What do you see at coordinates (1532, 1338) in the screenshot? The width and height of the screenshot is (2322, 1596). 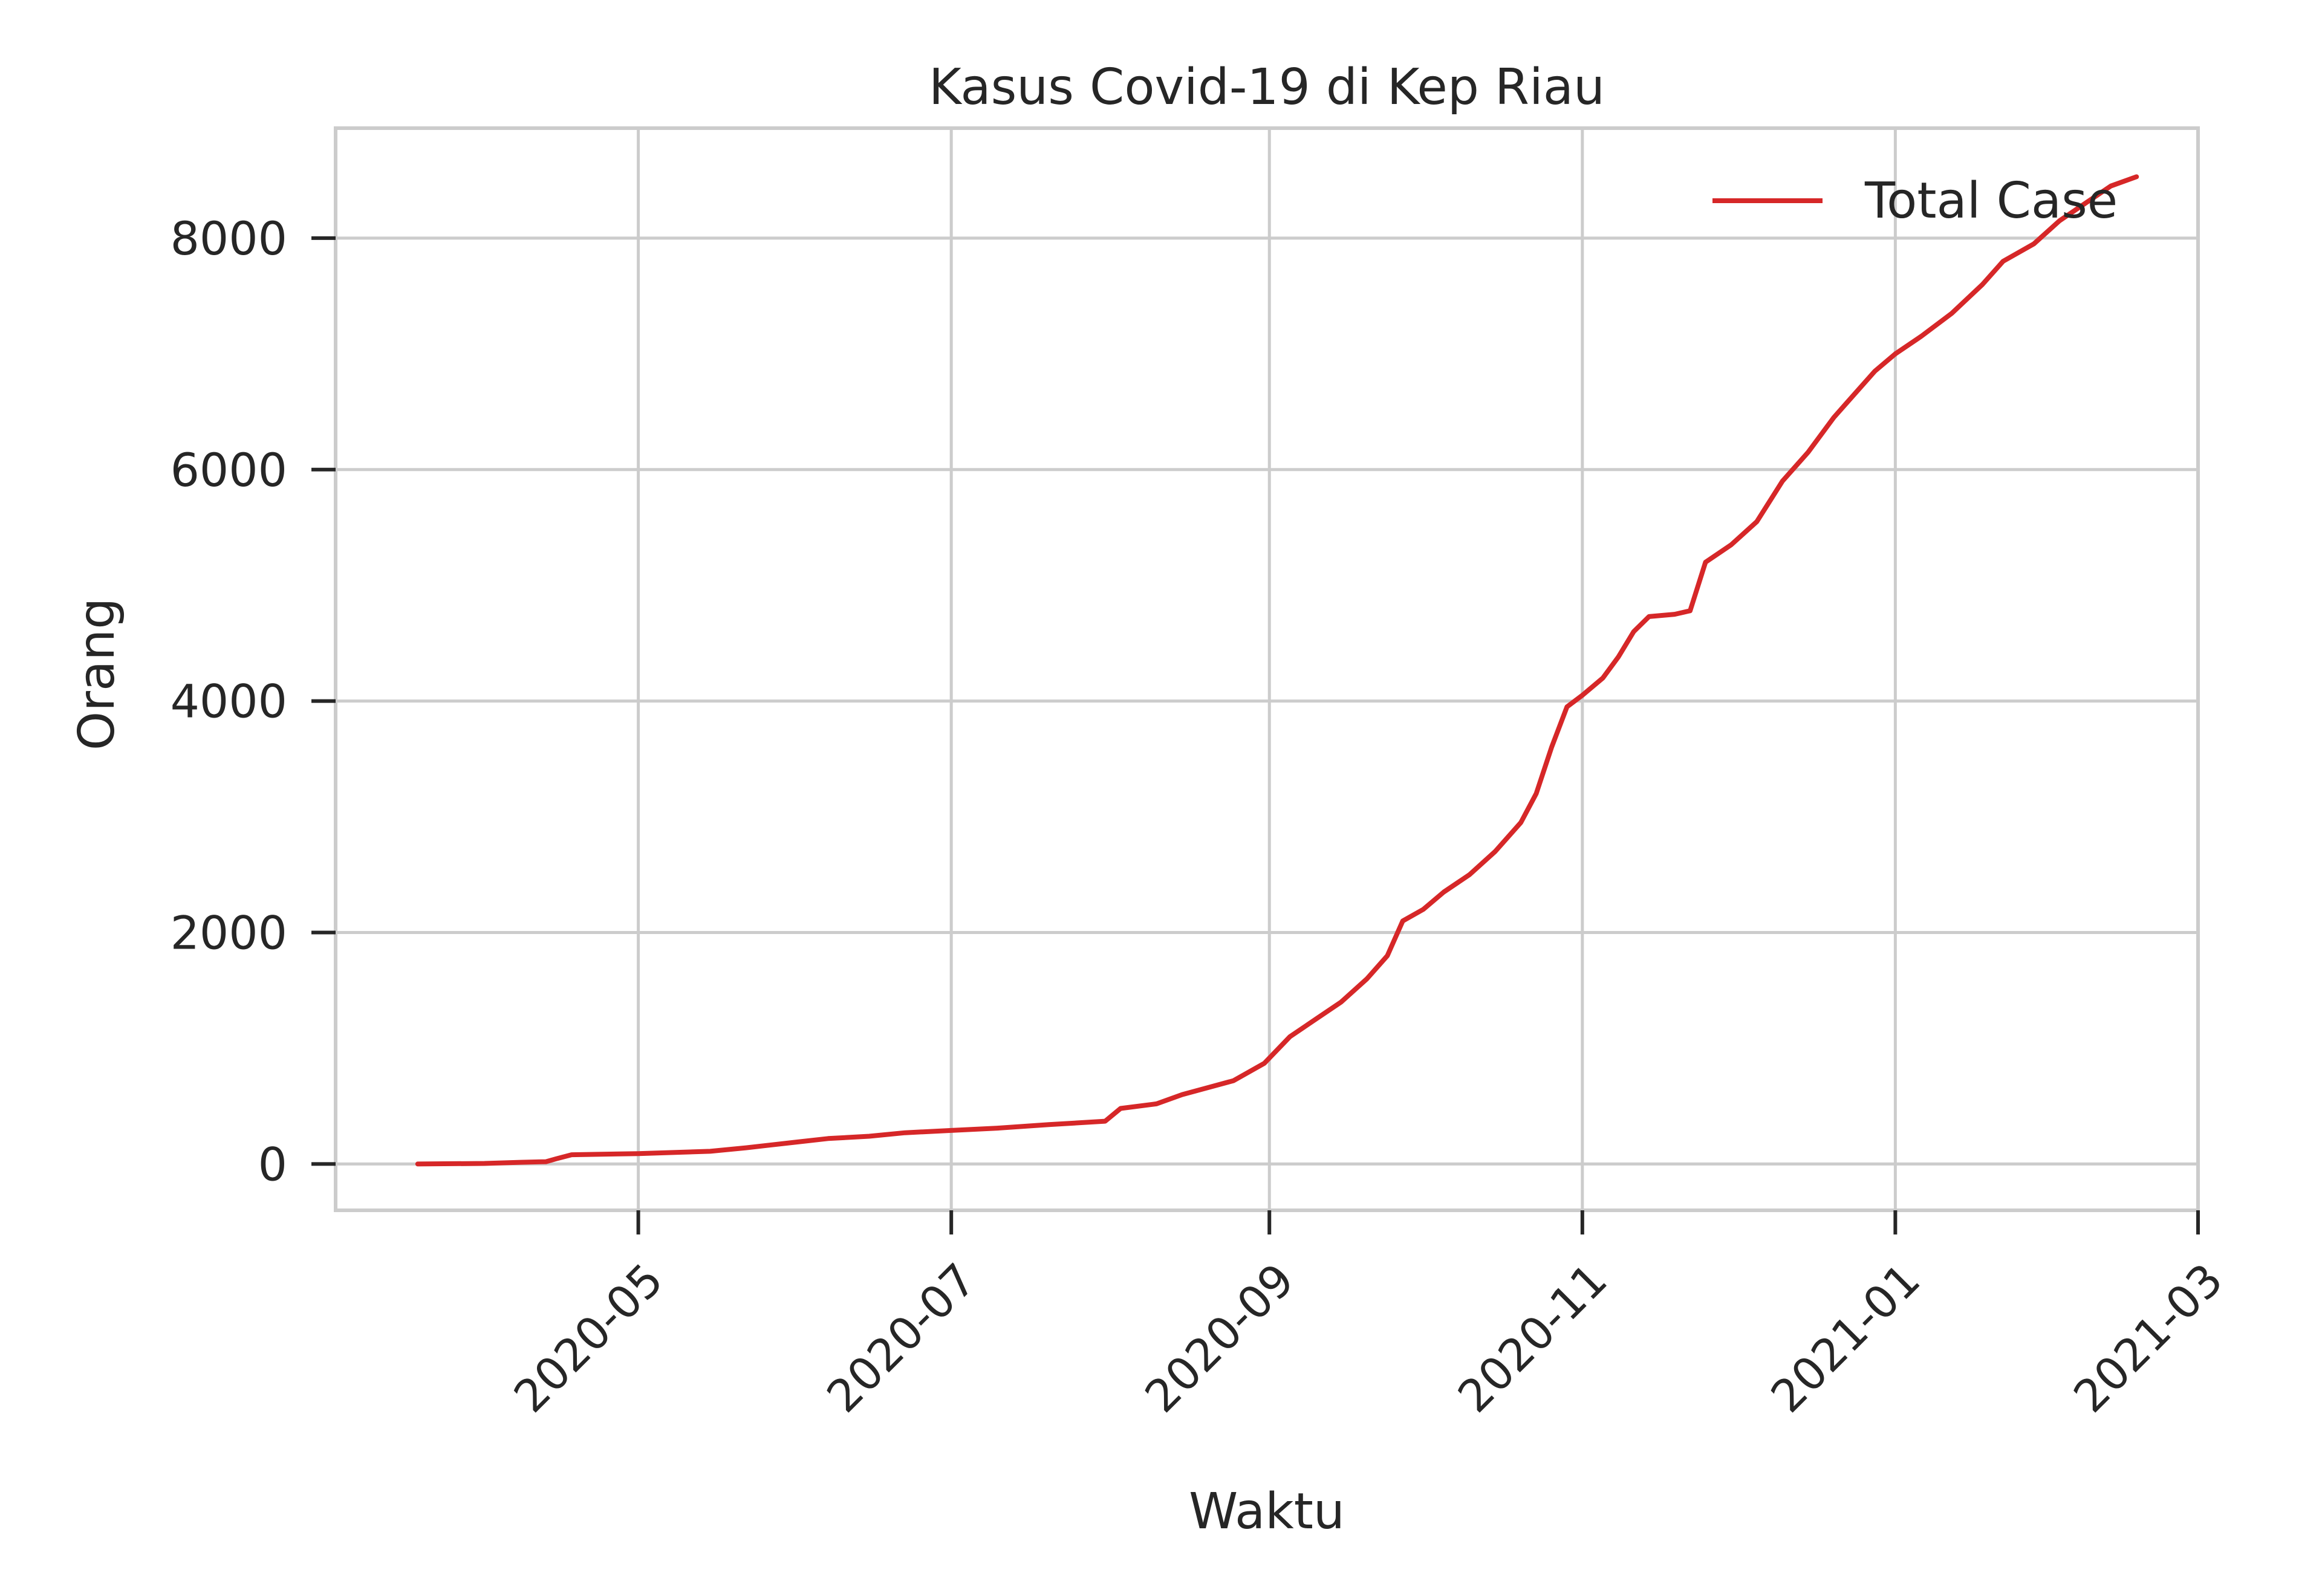 I see `x-tick-label: 2020-11` at bounding box center [1532, 1338].